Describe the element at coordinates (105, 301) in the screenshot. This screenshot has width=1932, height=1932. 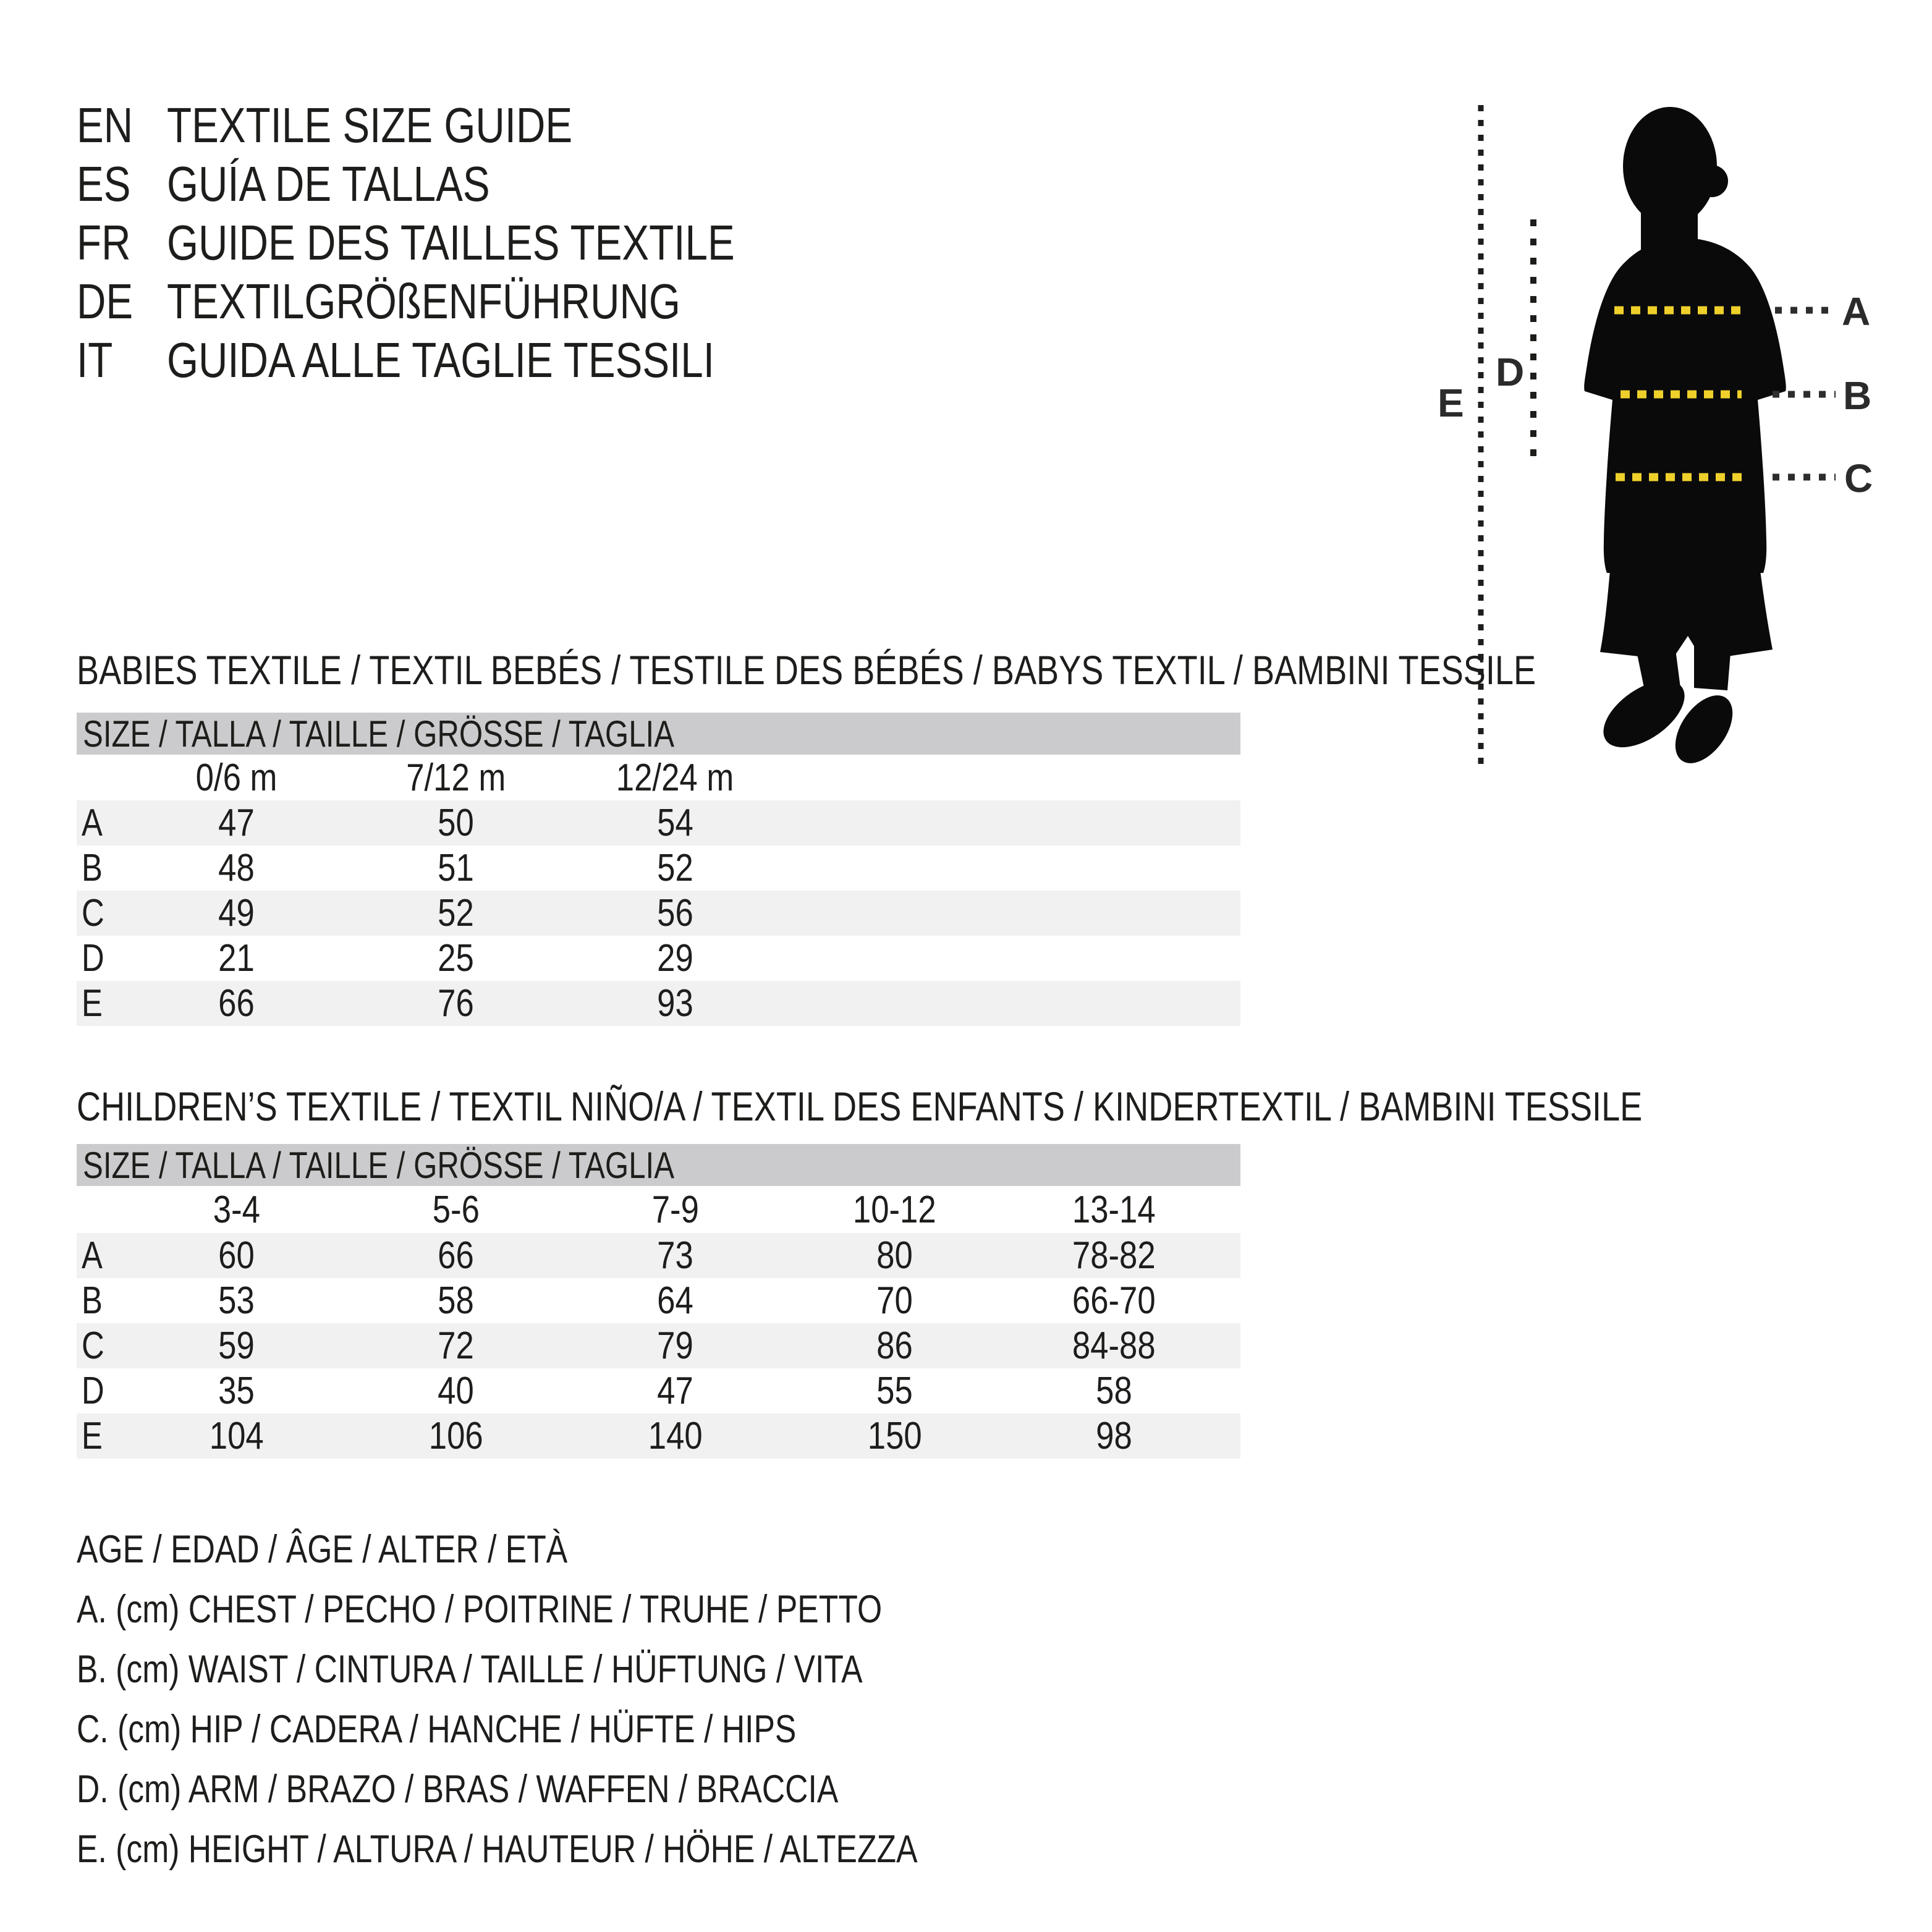
I see `lang-code-de: DE` at that location.